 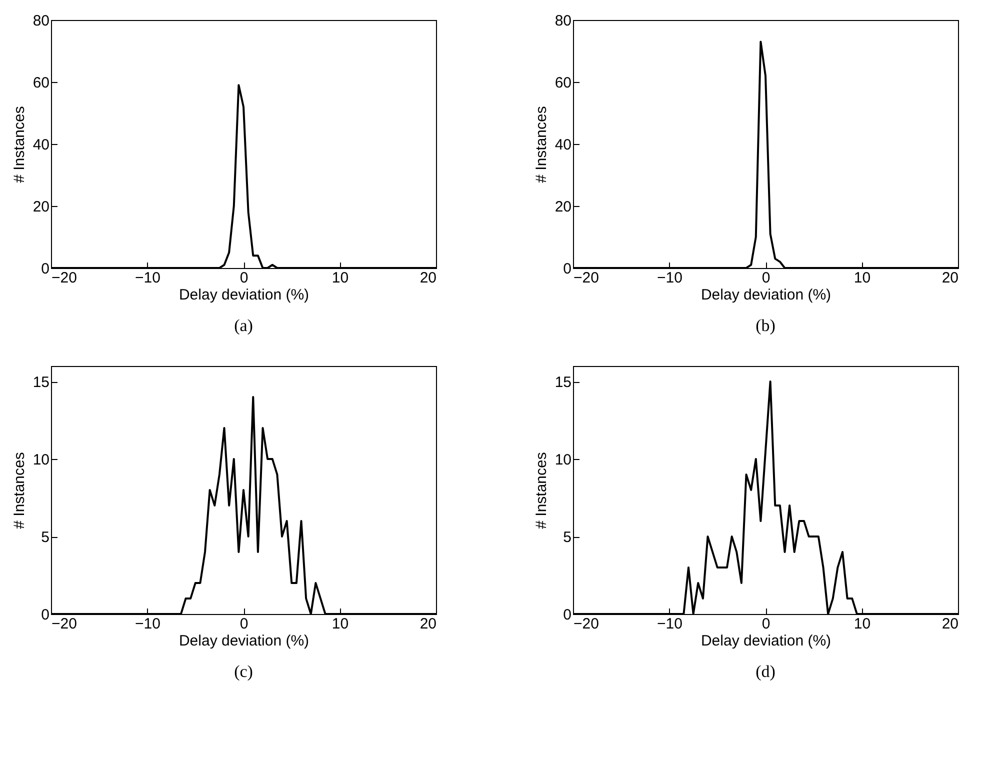 I want to click on text: (d), so click(x=766, y=671).